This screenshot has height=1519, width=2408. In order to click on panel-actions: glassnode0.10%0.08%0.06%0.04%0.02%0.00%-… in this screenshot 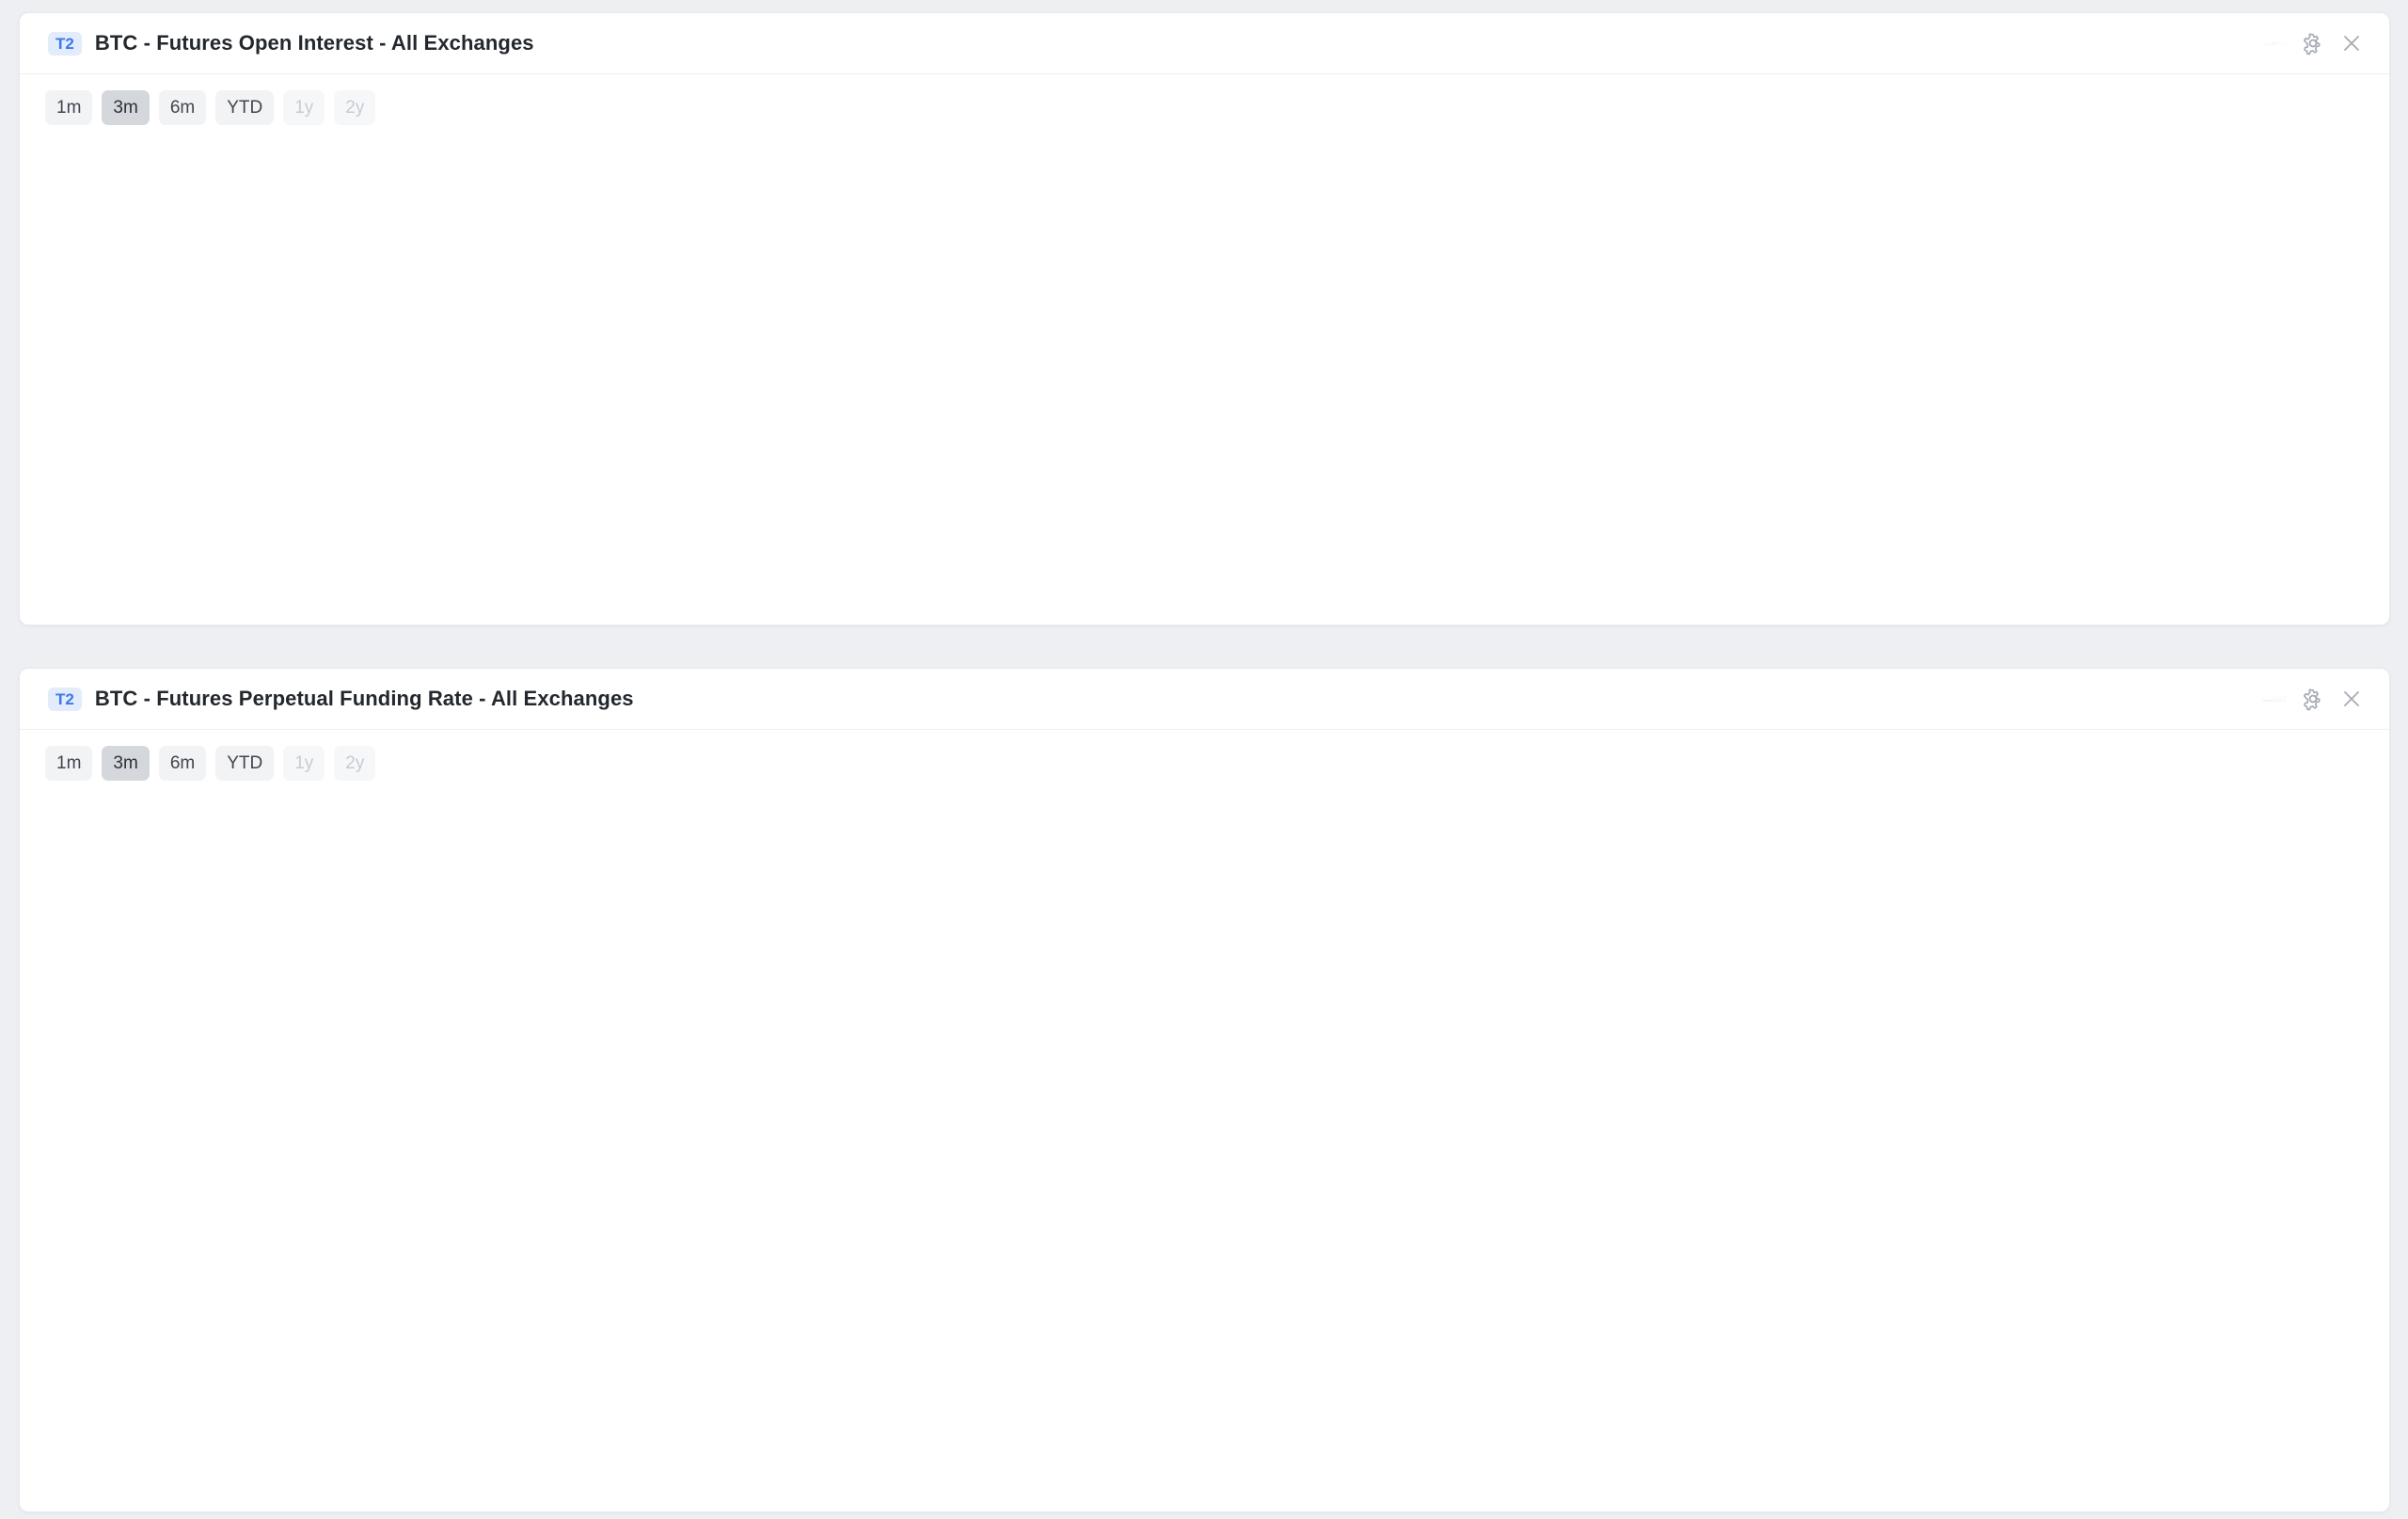, I will do `click(2313, 699)`.